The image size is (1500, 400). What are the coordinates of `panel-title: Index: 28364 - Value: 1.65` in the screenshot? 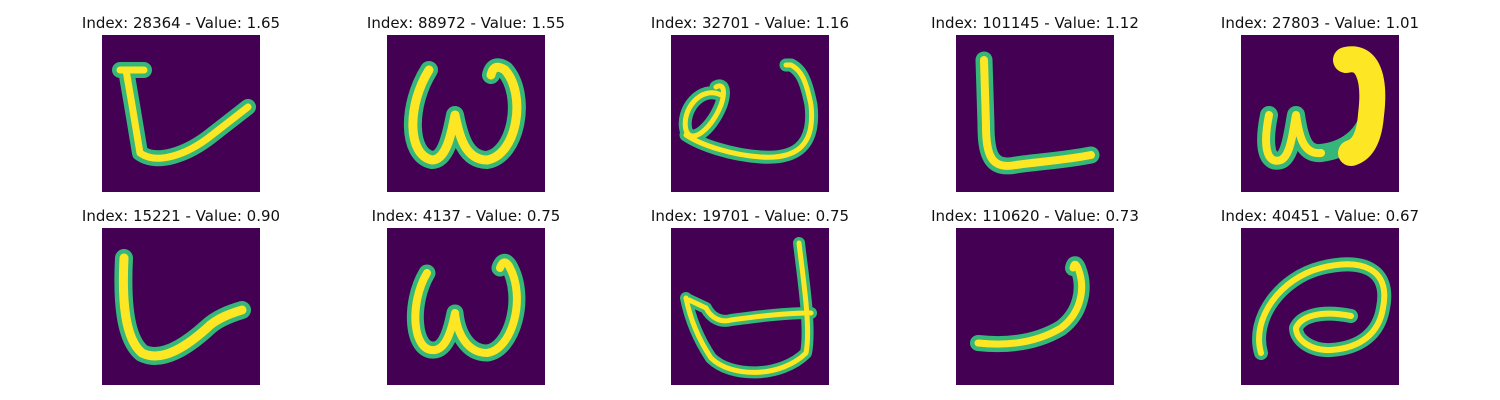 It's located at (181, 23).